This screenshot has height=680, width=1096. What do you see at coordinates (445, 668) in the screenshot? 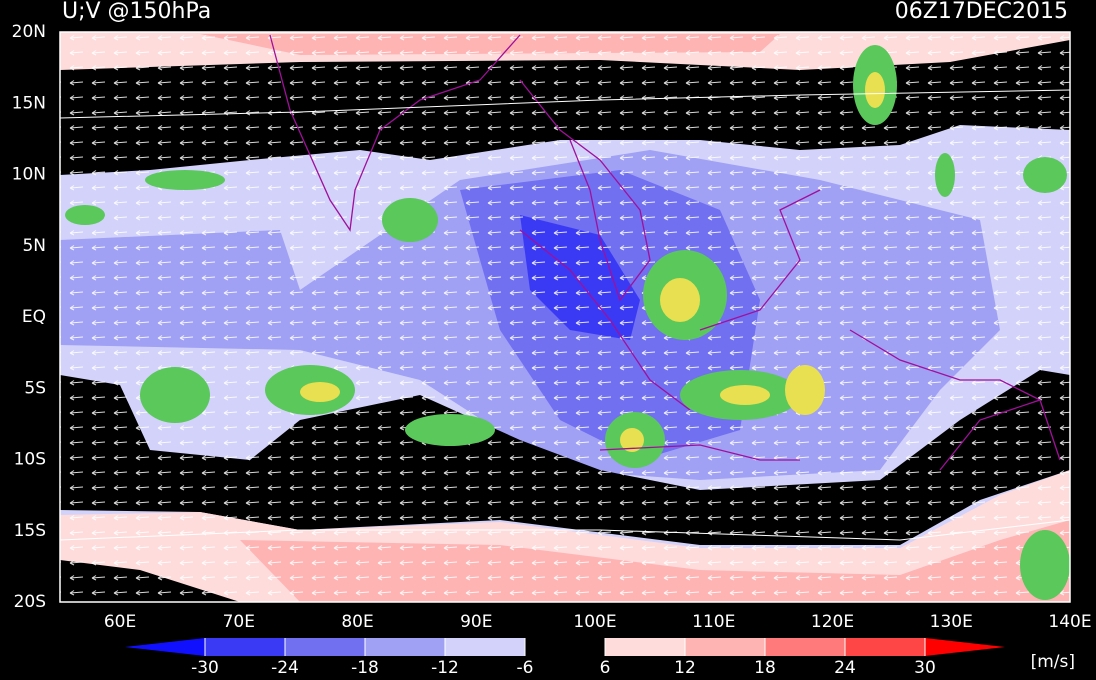
I see `colorbar-label: -12` at bounding box center [445, 668].